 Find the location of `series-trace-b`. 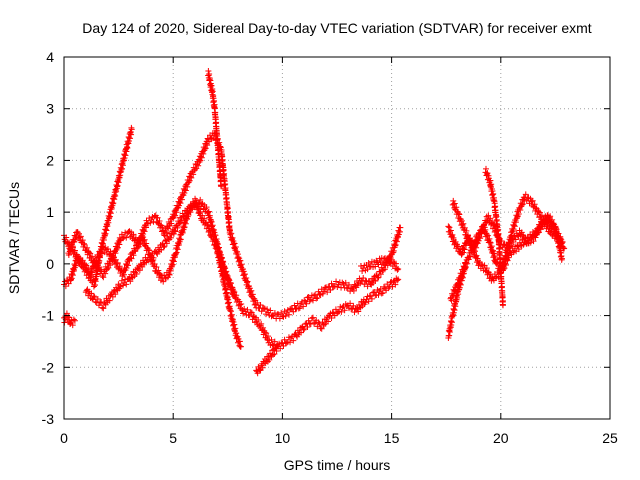

series-trace-b is located at coordinates (98, 207).